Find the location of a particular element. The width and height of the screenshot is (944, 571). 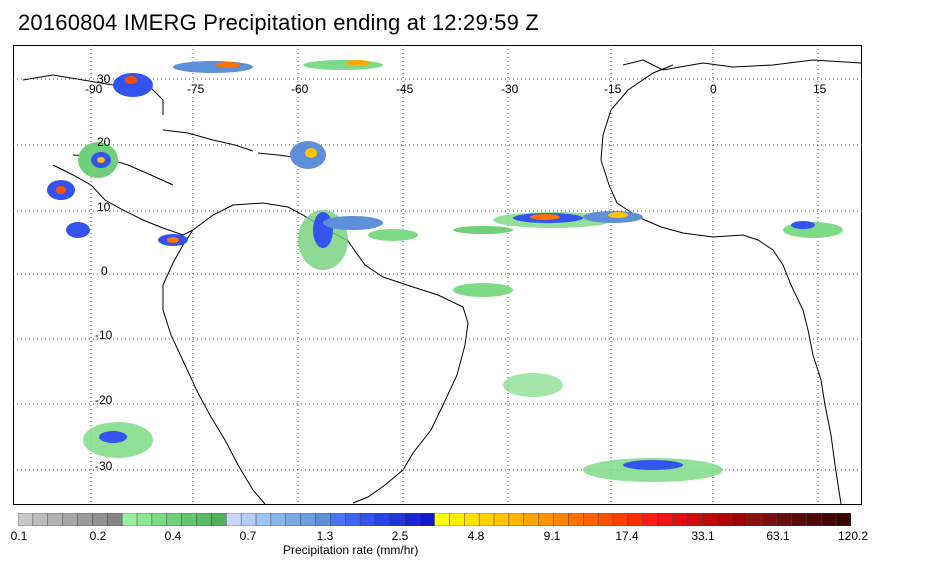

colorbar is located at coordinates (434, 519).